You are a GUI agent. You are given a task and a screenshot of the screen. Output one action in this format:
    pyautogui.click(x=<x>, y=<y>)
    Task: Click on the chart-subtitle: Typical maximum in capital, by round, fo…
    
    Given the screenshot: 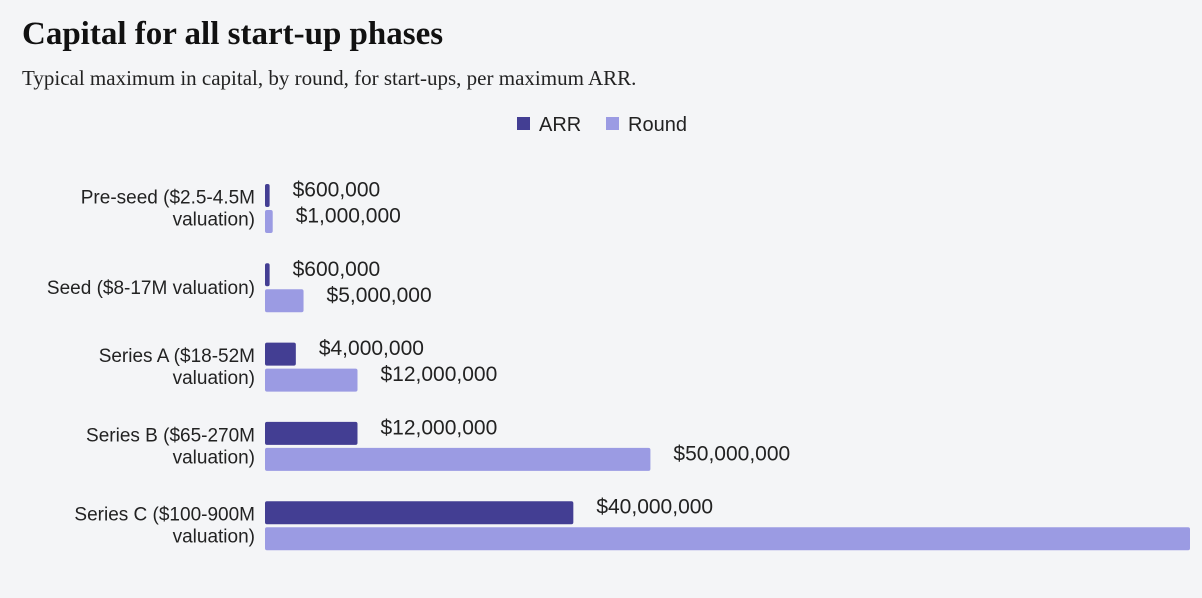 What is the action you would take?
    pyautogui.click(x=329, y=78)
    